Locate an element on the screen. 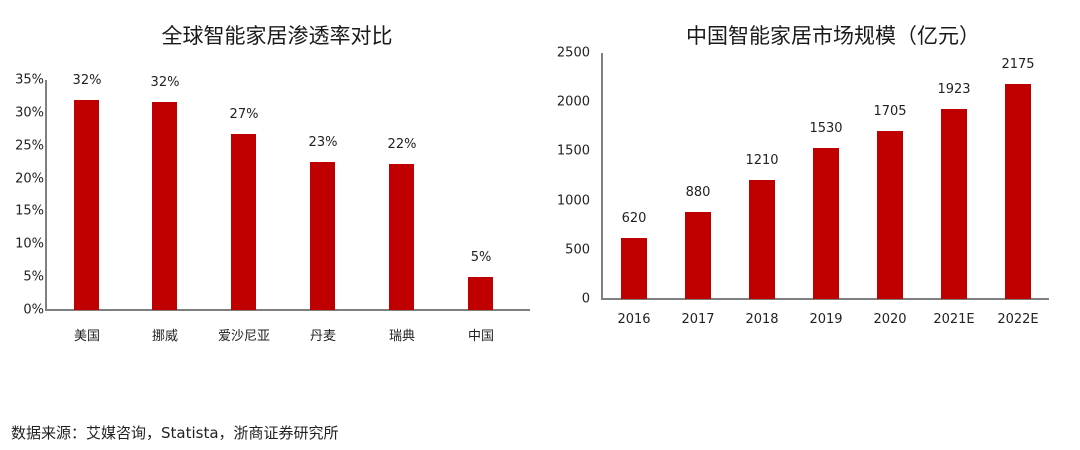 This screenshot has width=1080, height=450. bar-denmark is located at coordinates (322, 236).